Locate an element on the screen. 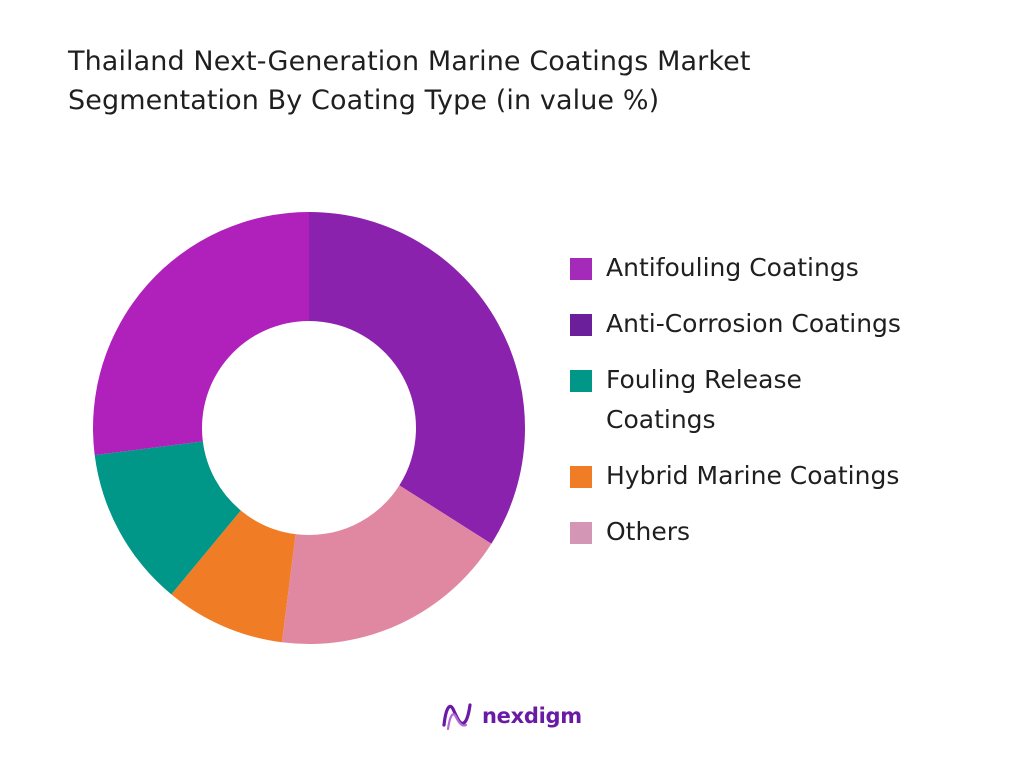 This screenshot has width=1024, height=768. donut-slice-others is located at coordinates (386, 564).